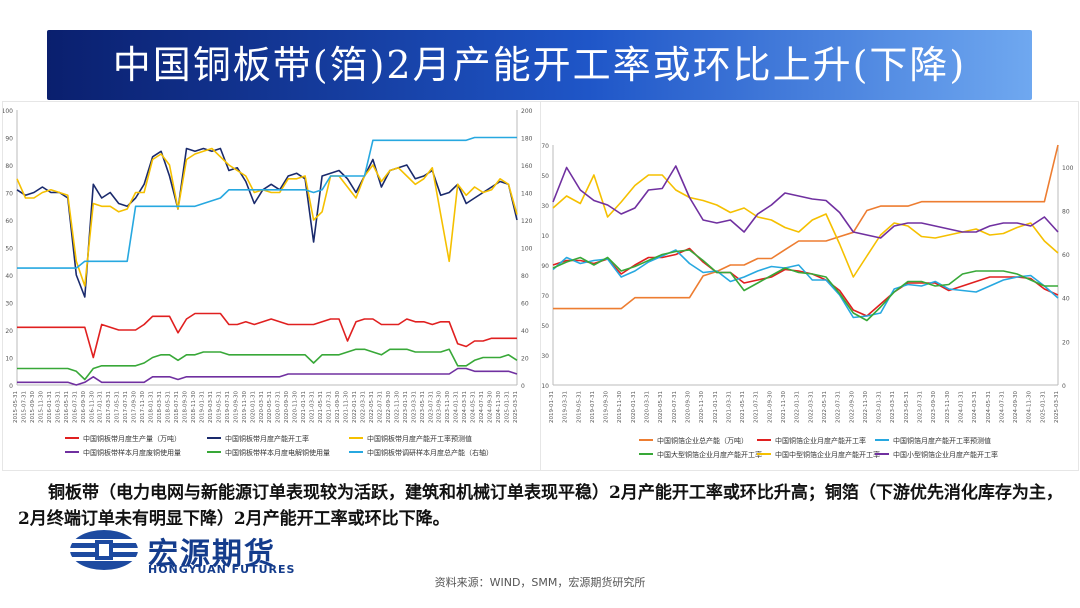 This screenshot has width=1080, height=608. What do you see at coordinates (945, 454) in the screenshot?
I see `legend-label: 中国小型铜箔企业月度产能开工率` at bounding box center [945, 454].